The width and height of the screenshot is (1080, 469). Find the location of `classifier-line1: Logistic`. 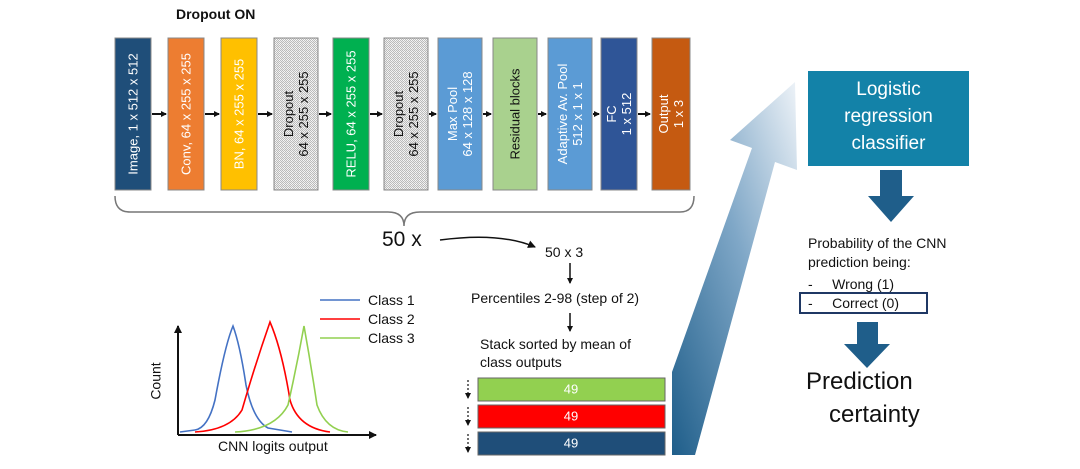

classifier-line1: Logistic is located at coordinates (888, 89).